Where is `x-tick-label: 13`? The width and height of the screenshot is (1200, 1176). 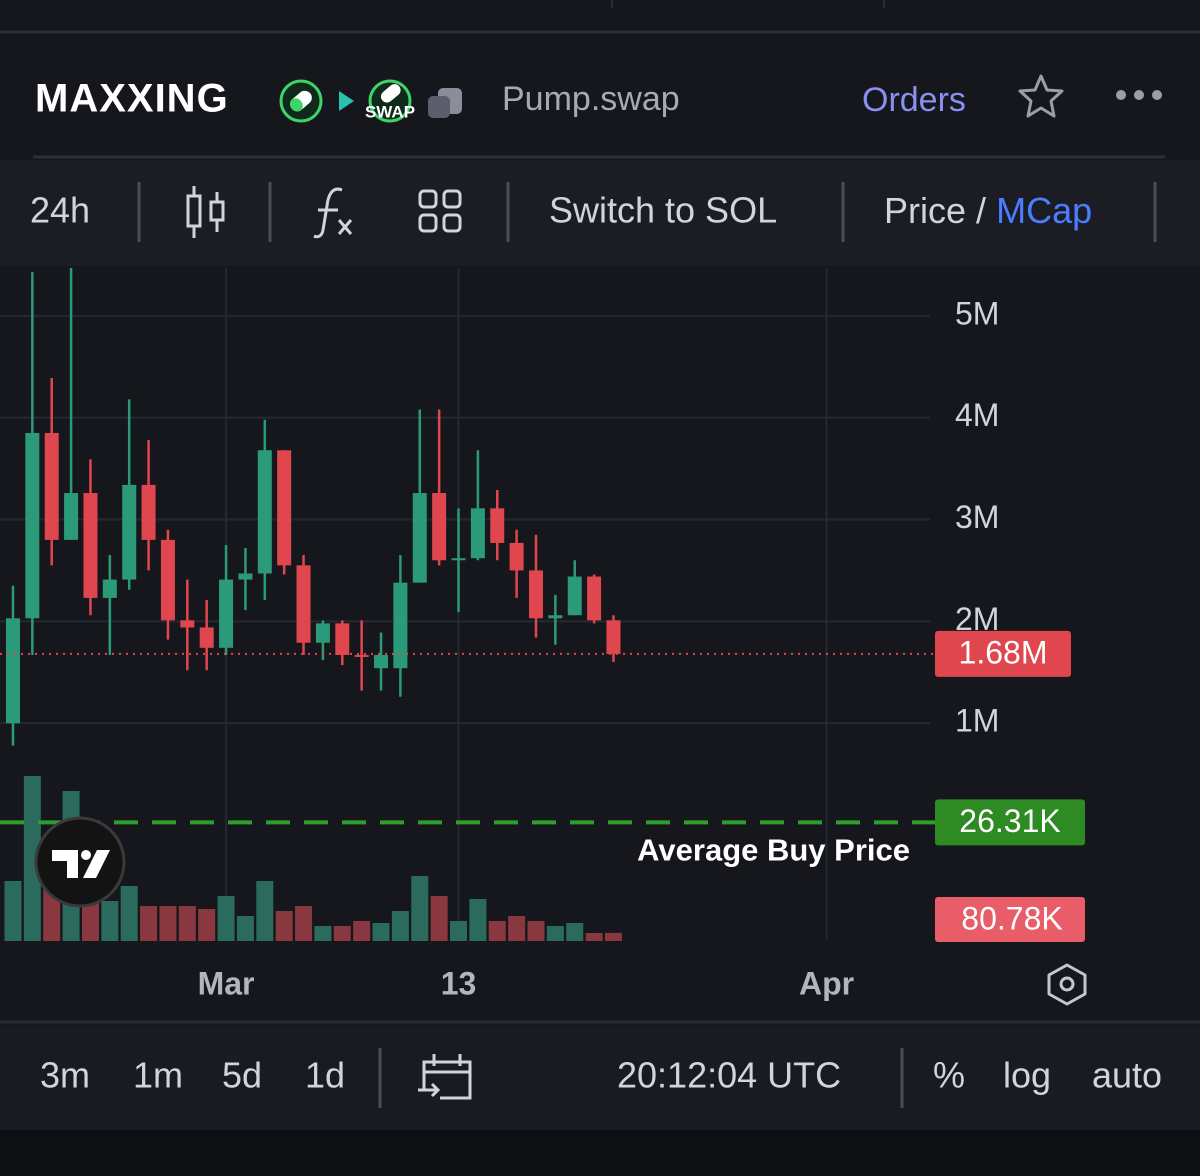
x-tick-label: 13 is located at coordinates (459, 983).